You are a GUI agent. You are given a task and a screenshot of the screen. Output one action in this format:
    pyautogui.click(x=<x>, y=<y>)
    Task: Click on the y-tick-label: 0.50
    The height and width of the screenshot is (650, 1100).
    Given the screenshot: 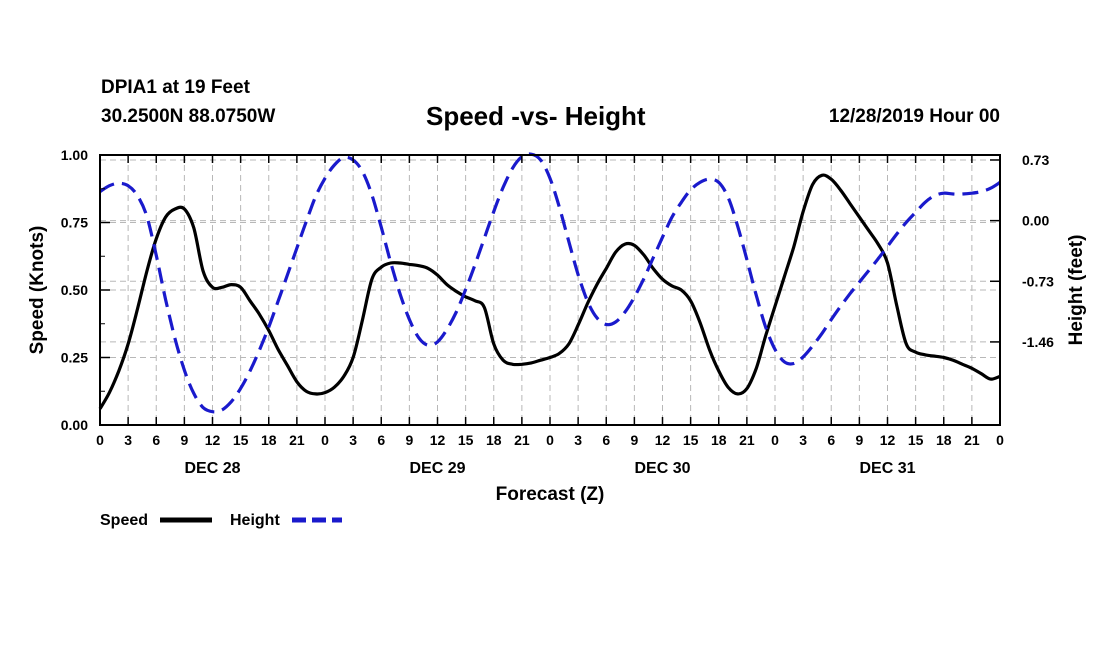 What is the action you would take?
    pyautogui.click(x=74, y=290)
    